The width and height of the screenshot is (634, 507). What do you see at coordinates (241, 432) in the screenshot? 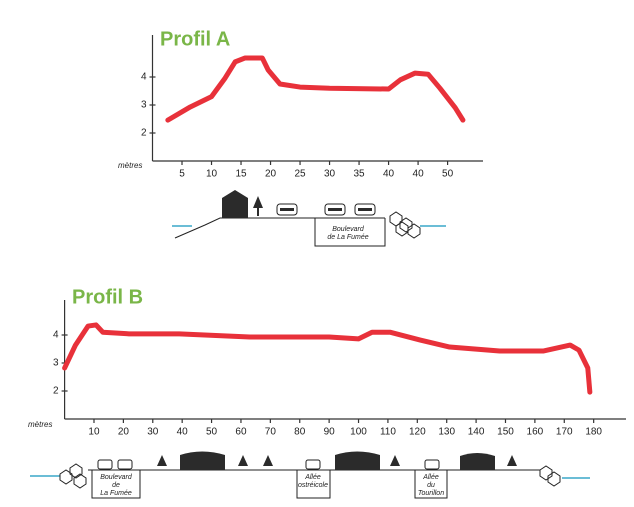
I see `x-tick-label: 60` at bounding box center [241, 432].